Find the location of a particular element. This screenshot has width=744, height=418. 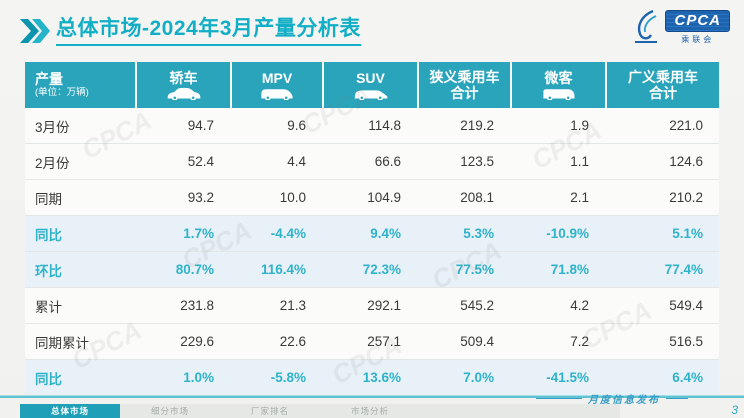

cell-value: 231.8 is located at coordinates (197, 305).